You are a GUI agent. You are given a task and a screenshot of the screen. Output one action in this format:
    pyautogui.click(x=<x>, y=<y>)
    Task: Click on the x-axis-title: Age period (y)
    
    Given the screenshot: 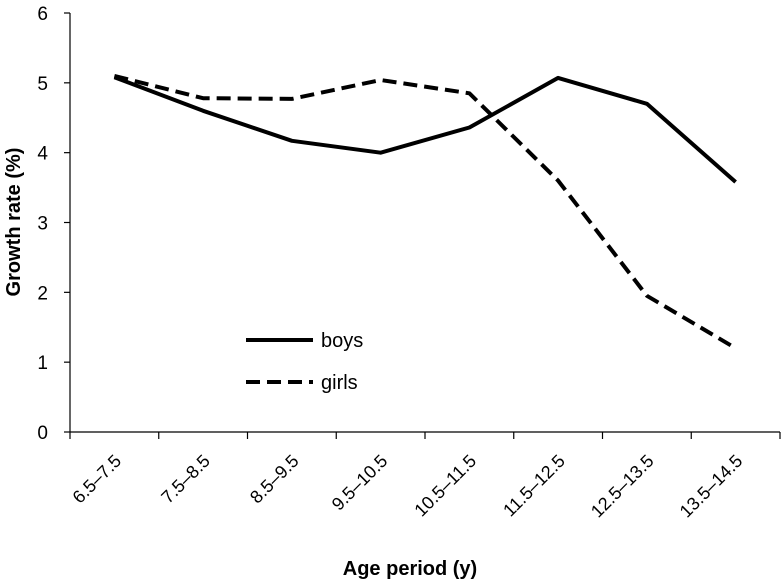 What is the action you would take?
    pyautogui.click(x=410, y=569)
    